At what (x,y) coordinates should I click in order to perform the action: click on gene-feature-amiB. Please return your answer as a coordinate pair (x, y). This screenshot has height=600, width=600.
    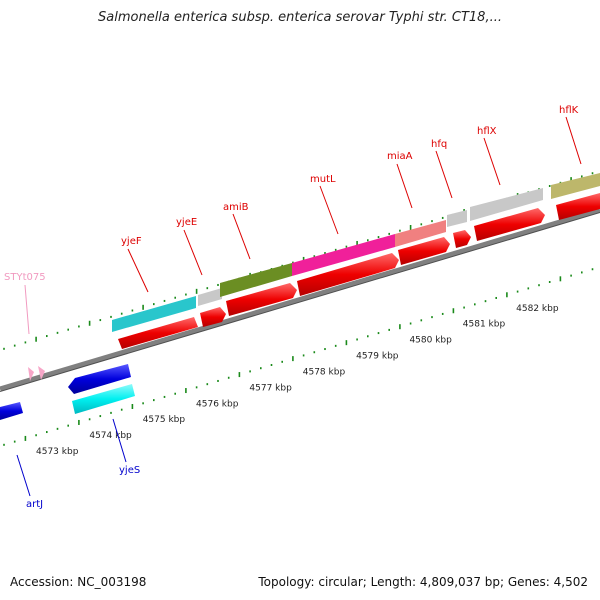
    Looking at the image, I should click on (256, 280).